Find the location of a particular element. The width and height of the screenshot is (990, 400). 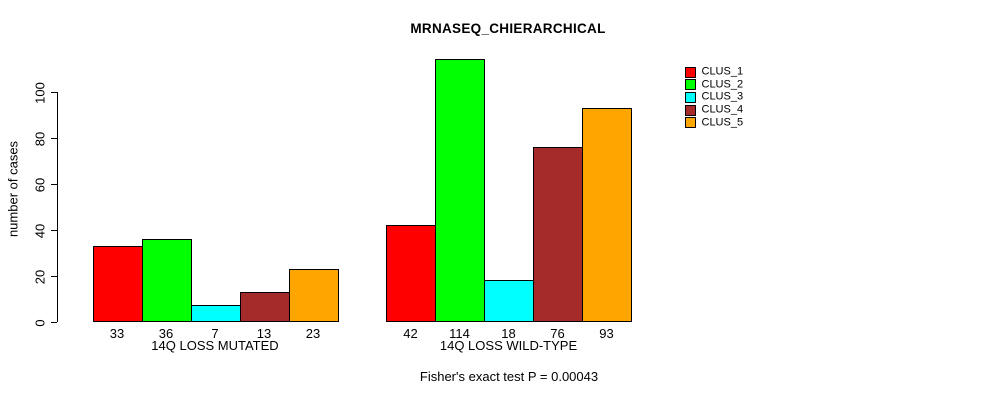

group-label: 14Q LOSS WILD-TYPE is located at coordinates (508, 345).